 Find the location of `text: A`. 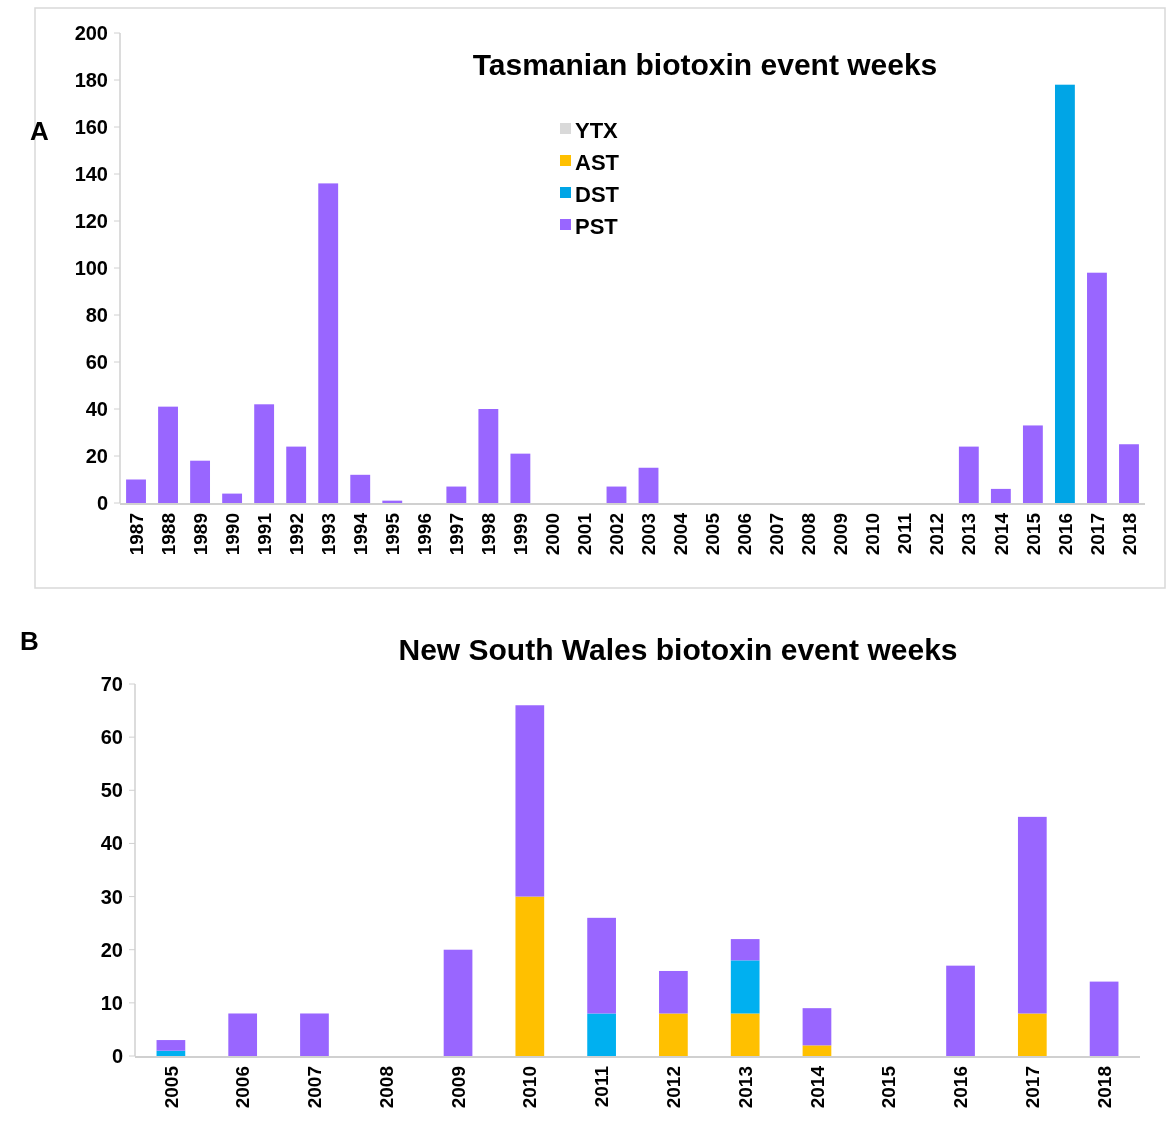

text: A is located at coordinates (39, 131).